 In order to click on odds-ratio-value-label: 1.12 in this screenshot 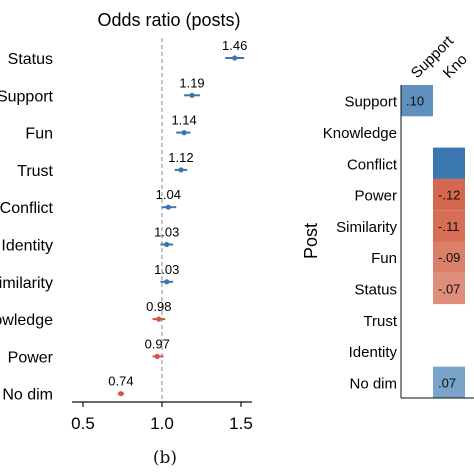, I will do `click(180, 157)`.